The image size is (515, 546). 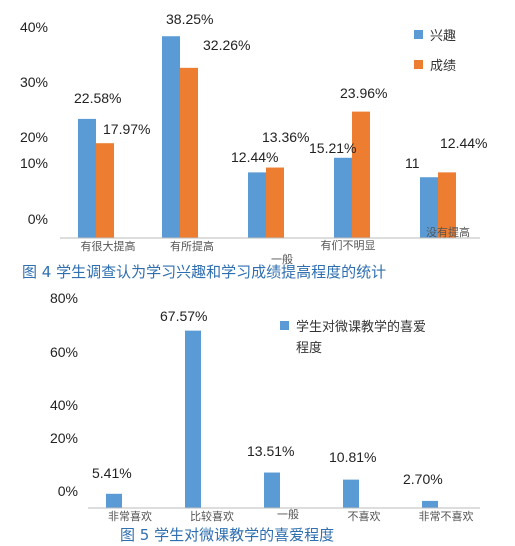 What do you see at coordinates (412, 163) in the screenshot?
I see `data-label: 11` at bounding box center [412, 163].